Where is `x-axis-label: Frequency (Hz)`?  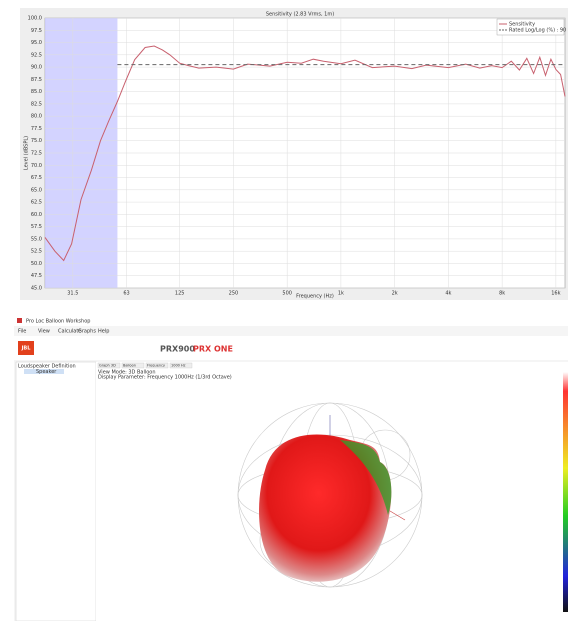 x-axis-label: Frequency (Hz) is located at coordinates (315, 297).